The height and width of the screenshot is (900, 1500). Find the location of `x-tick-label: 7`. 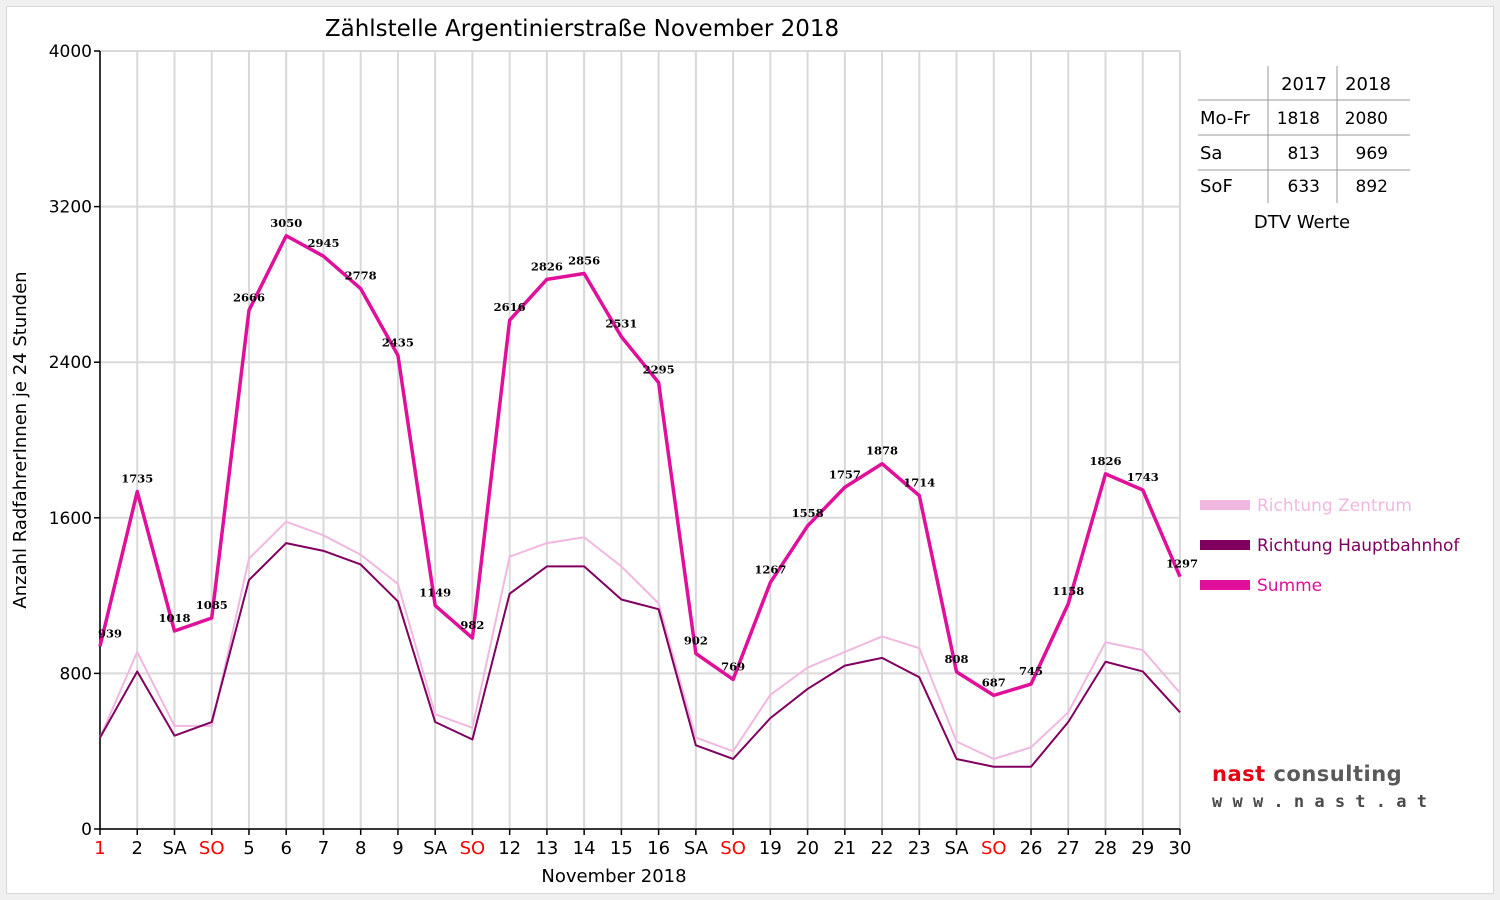

x-tick-label: 7 is located at coordinates (323, 848).